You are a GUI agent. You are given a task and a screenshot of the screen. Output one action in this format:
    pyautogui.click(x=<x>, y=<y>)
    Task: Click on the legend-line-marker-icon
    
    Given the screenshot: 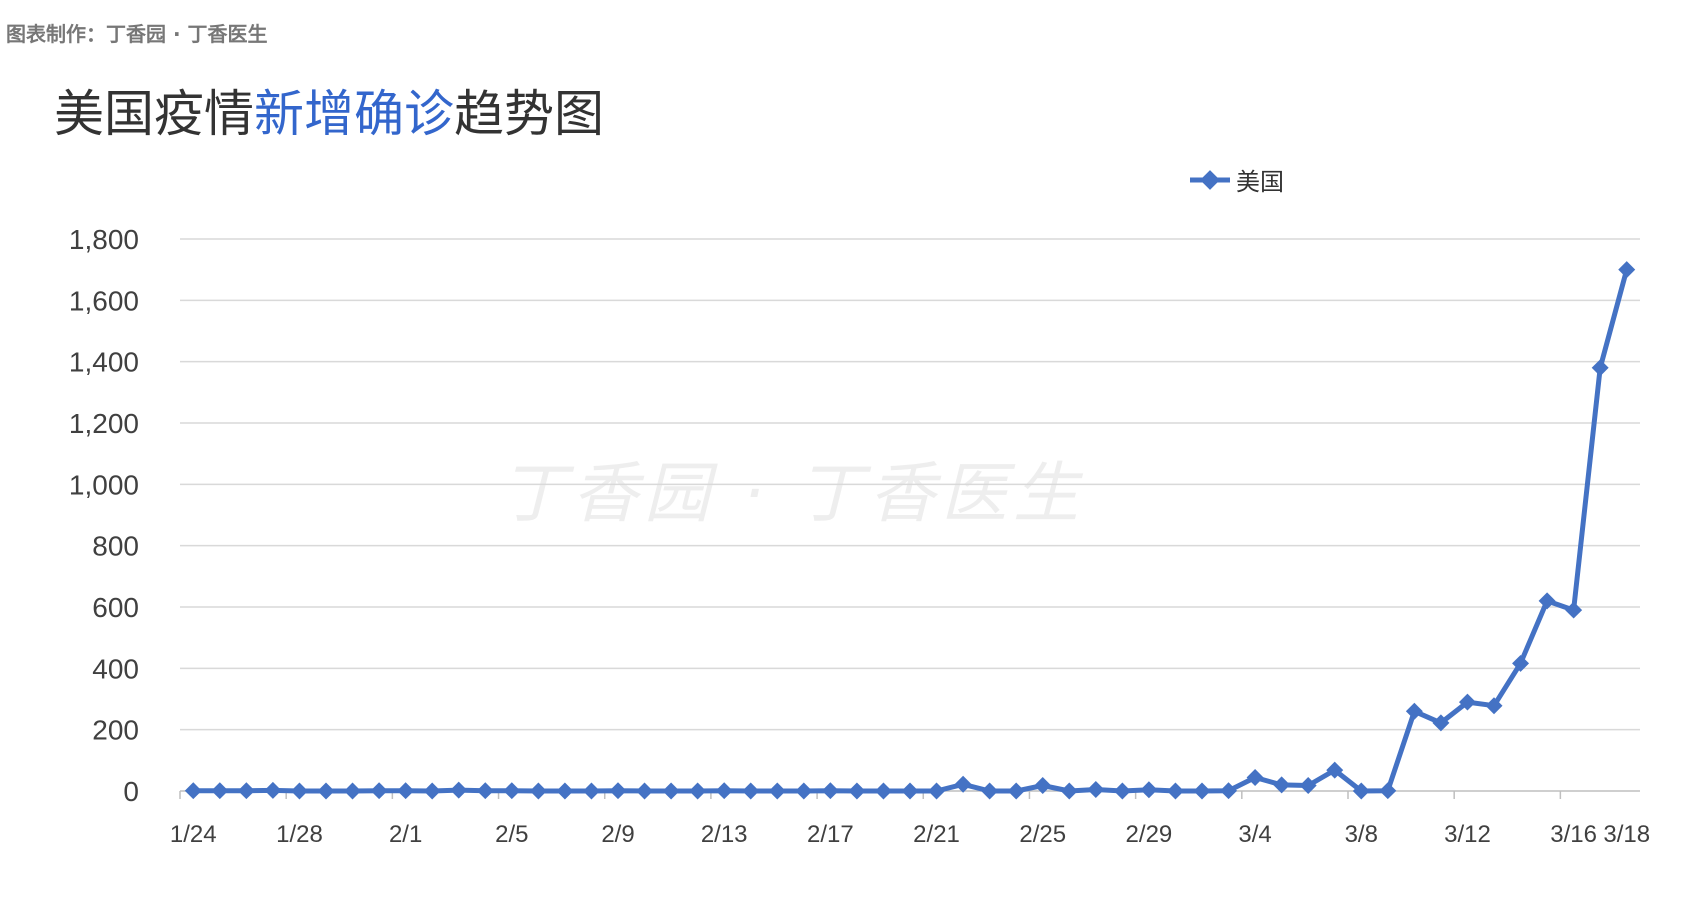 What is the action you would take?
    pyautogui.click(x=1210, y=179)
    